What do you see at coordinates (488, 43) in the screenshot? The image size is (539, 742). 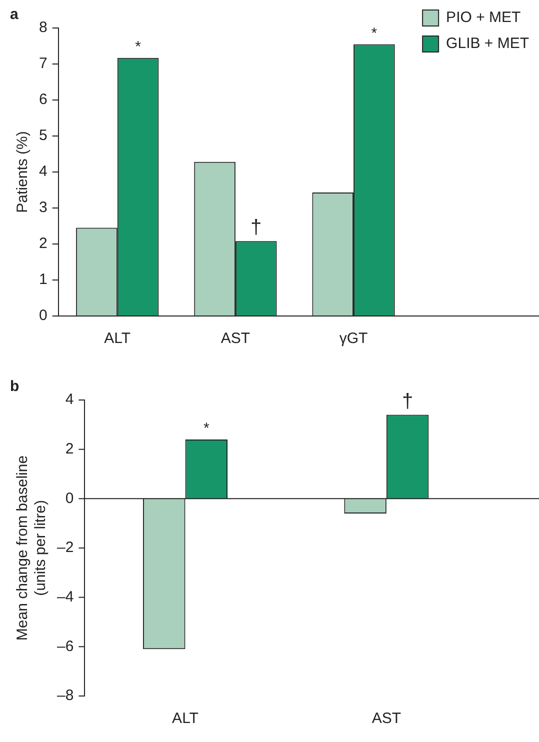 I see `legend-label: GLIB + MET` at bounding box center [488, 43].